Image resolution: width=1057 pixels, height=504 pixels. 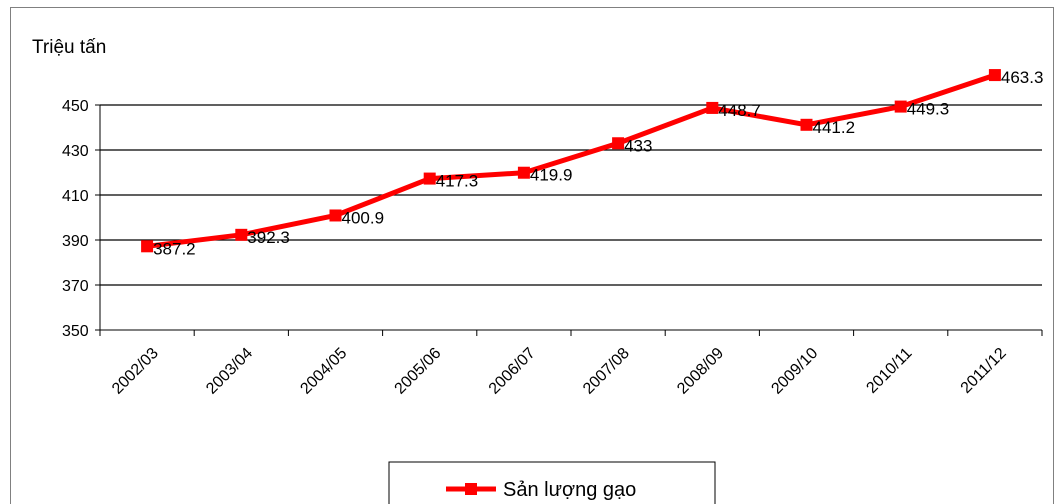 I want to click on x-tick-label: 2007/08, so click(x=606, y=371).